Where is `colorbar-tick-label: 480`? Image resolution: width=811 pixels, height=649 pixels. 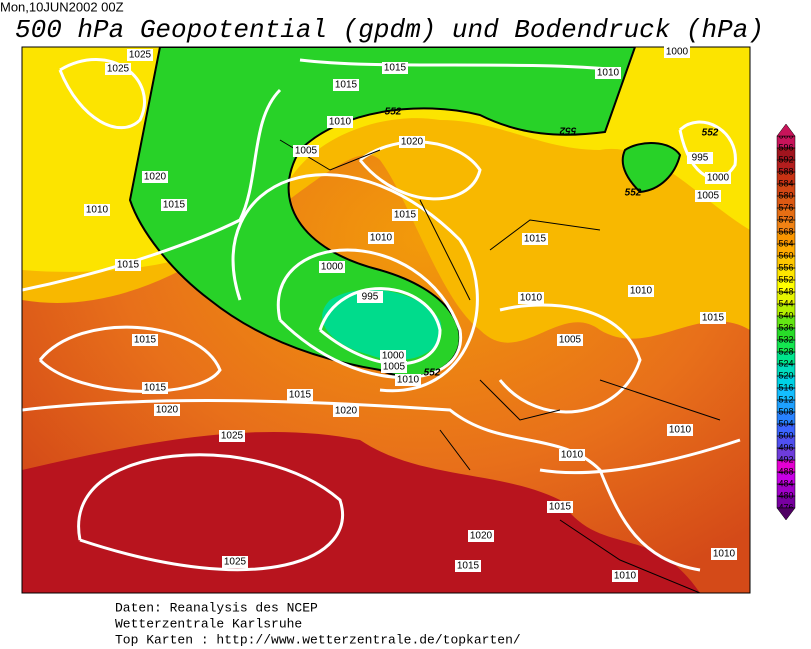 colorbar-tick-label: 480 is located at coordinates (785, 495).